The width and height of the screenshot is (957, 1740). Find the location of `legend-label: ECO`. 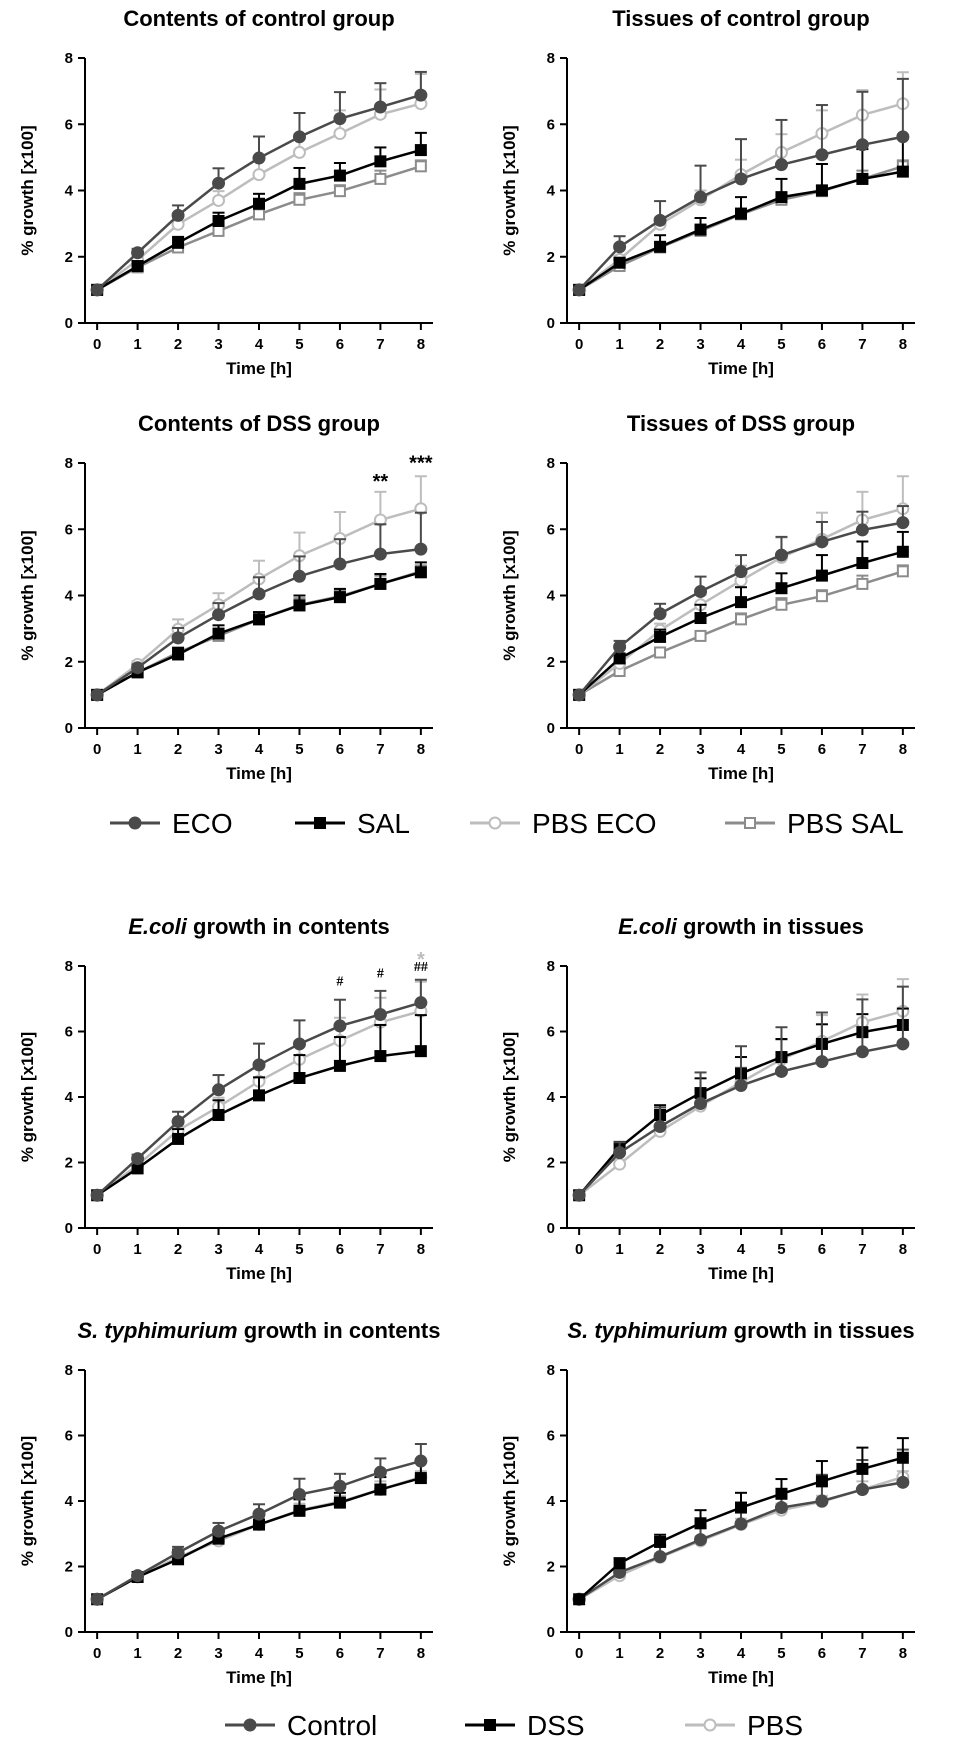

legend-label: ECO is located at coordinates (202, 823).